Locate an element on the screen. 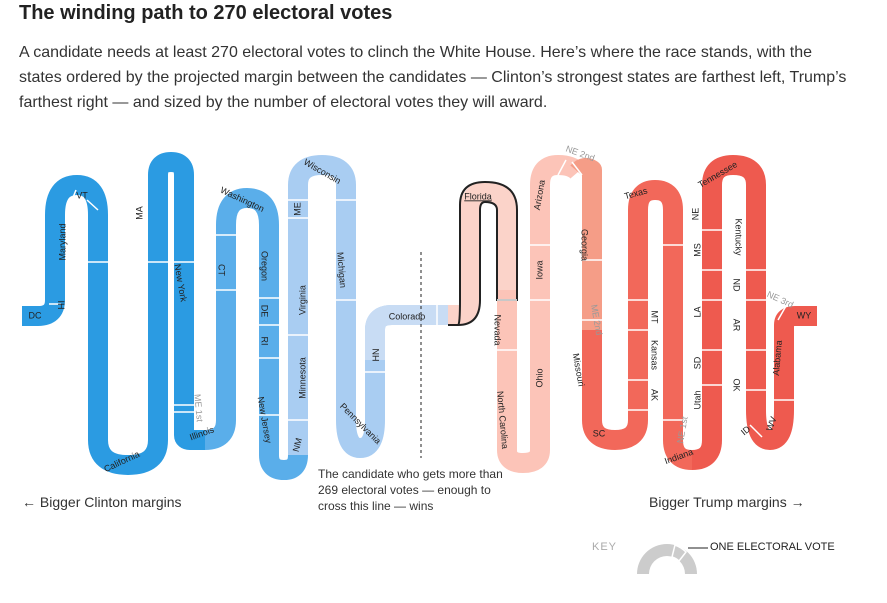 The width and height of the screenshot is (887, 603). state-label-ar: AR is located at coordinates (737, 325).